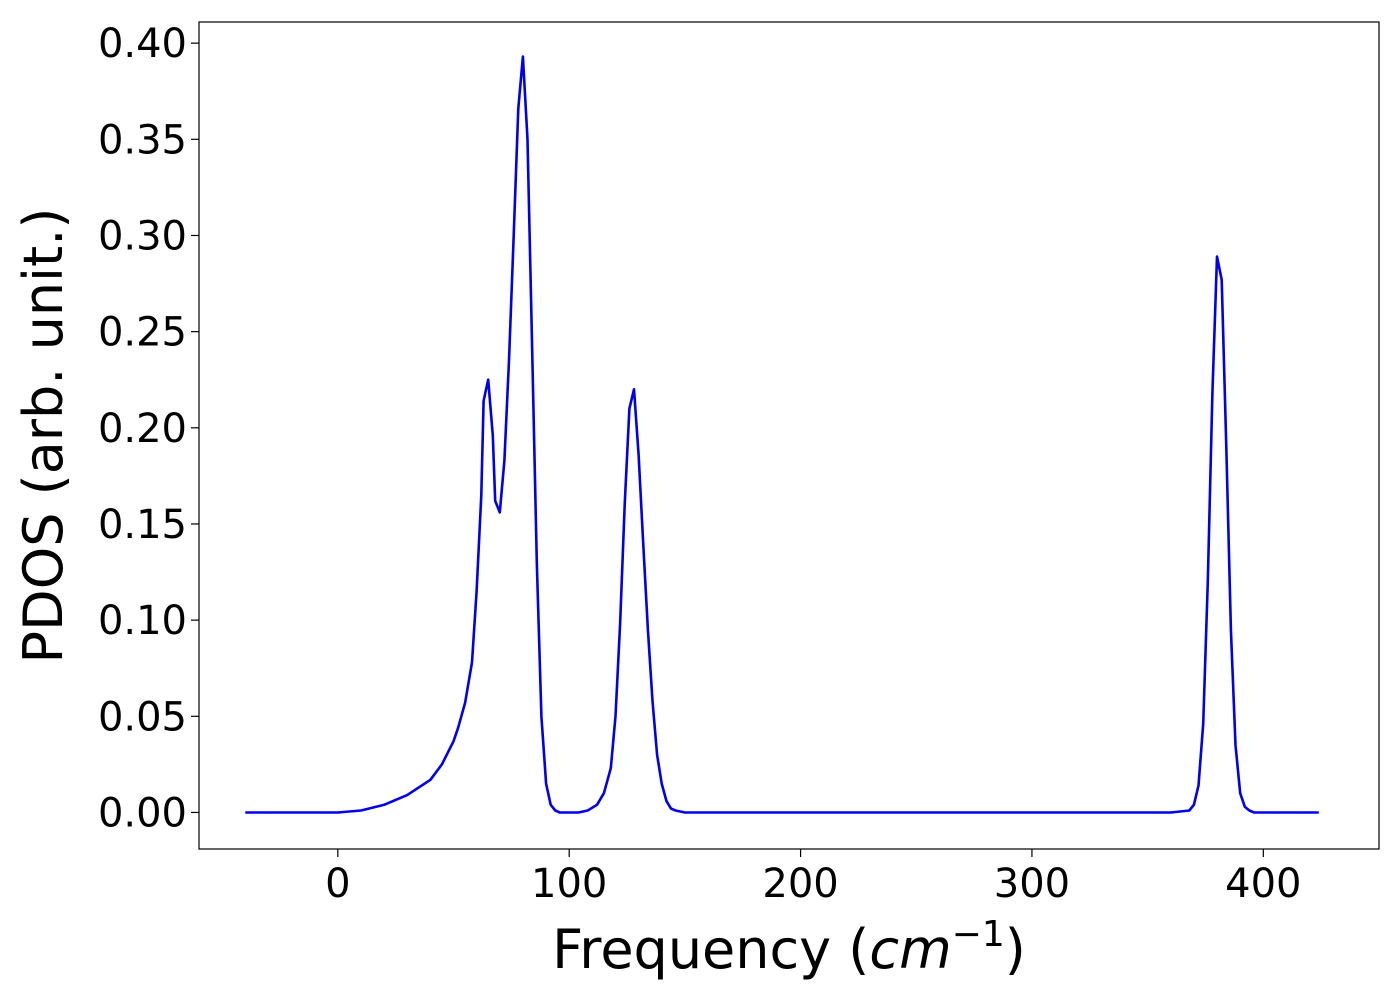 This screenshot has height=1000, width=1400. I want to click on x-axis-label: Frequency (cm−1), so click(789, 947).